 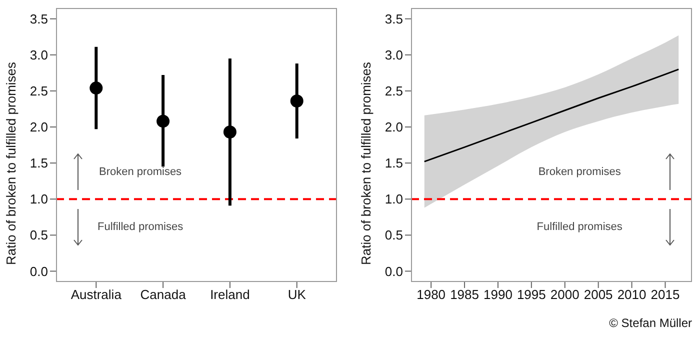 What do you see at coordinates (498, 294) in the screenshot?
I see `x-tick-label: 1990` at bounding box center [498, 294].